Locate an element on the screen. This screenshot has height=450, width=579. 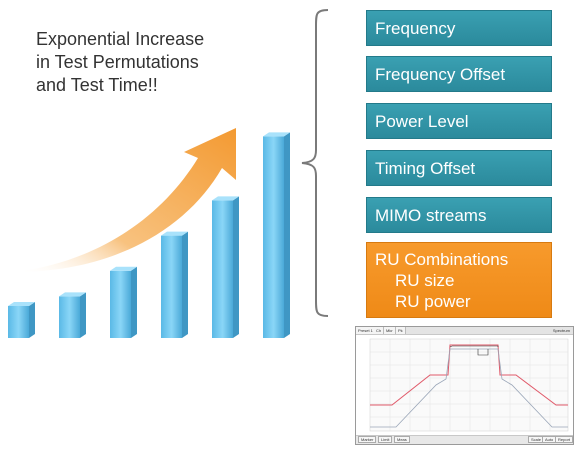
parameter-sub-item: RU size is located at coordinates (425, 280).